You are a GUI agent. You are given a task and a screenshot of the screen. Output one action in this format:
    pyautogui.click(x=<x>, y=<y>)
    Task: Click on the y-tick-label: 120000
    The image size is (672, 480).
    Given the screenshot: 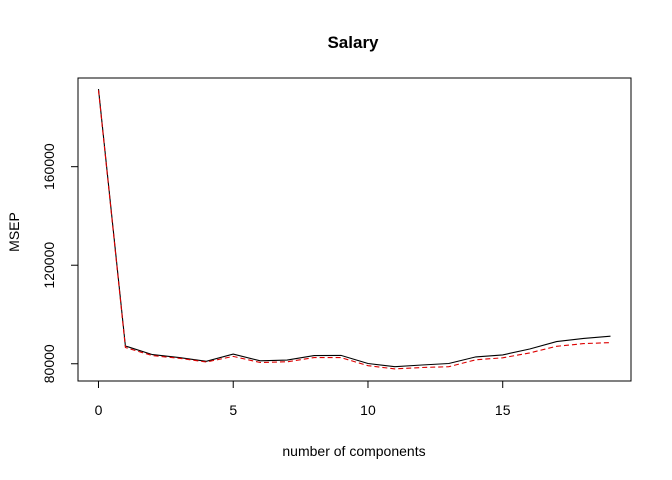 What is the action you would take?
    pyautogui.click(x=49, y=265)
    